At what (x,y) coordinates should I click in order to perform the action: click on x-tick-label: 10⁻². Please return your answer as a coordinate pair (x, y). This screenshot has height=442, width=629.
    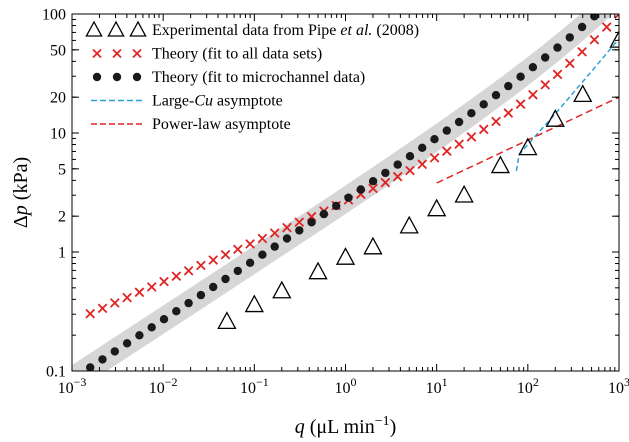
    Looking at the image, I should click on (163, 386).